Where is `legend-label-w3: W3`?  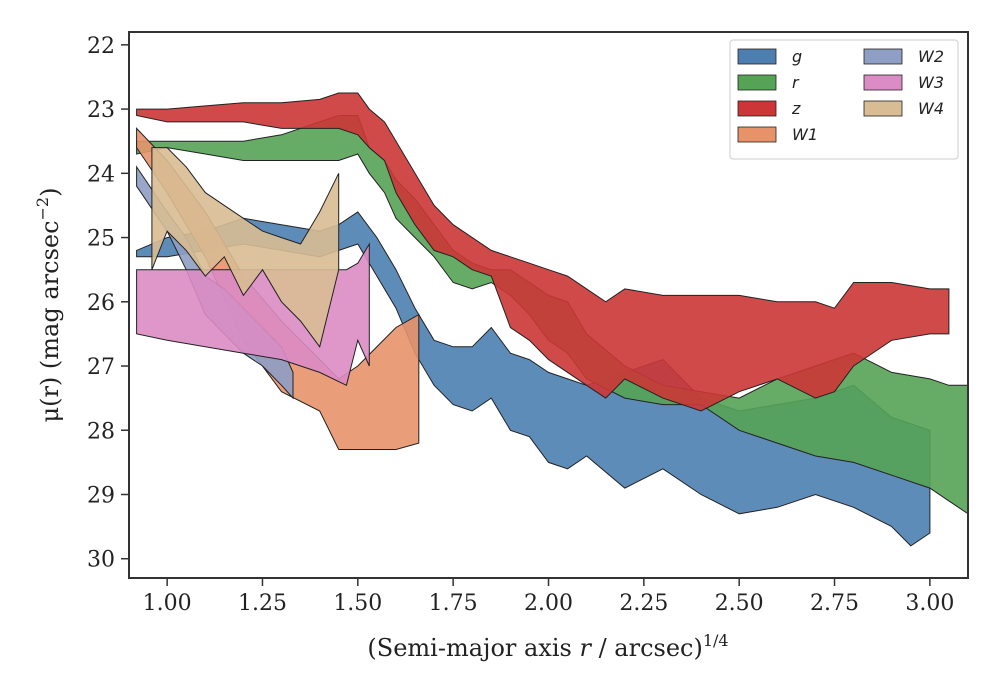 legend-label-w3: W3 is located at coordinates (931, 82).